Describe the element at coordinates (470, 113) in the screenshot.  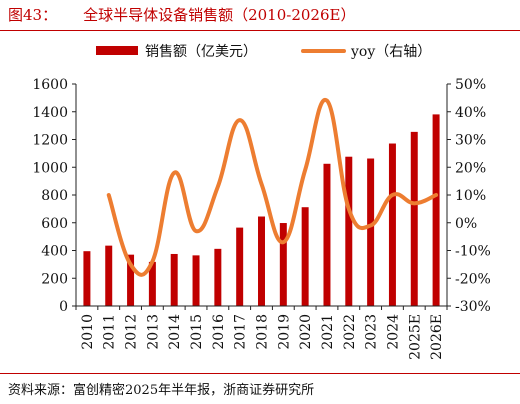
I see `right-tick-label: 40%` at that location.